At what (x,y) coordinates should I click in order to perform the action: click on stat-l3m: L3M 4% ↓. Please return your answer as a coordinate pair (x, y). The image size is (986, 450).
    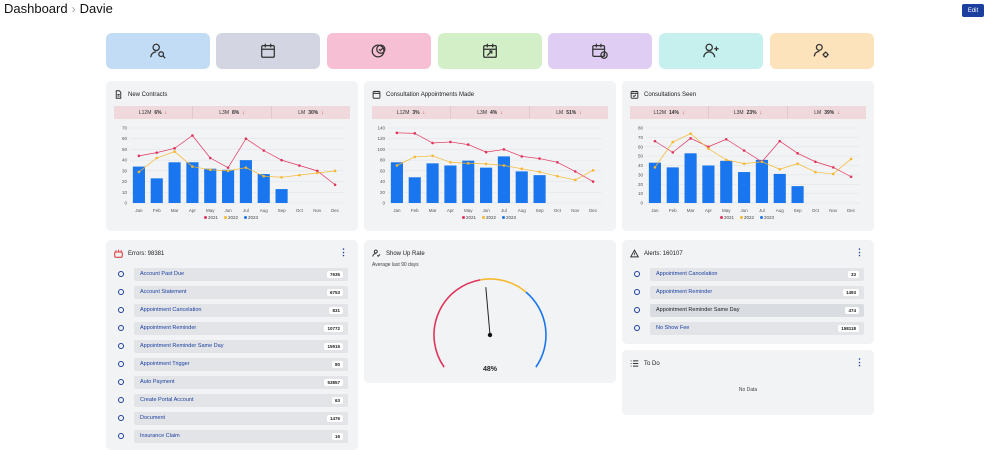
    Looking at the image, I should click on (490, 112).